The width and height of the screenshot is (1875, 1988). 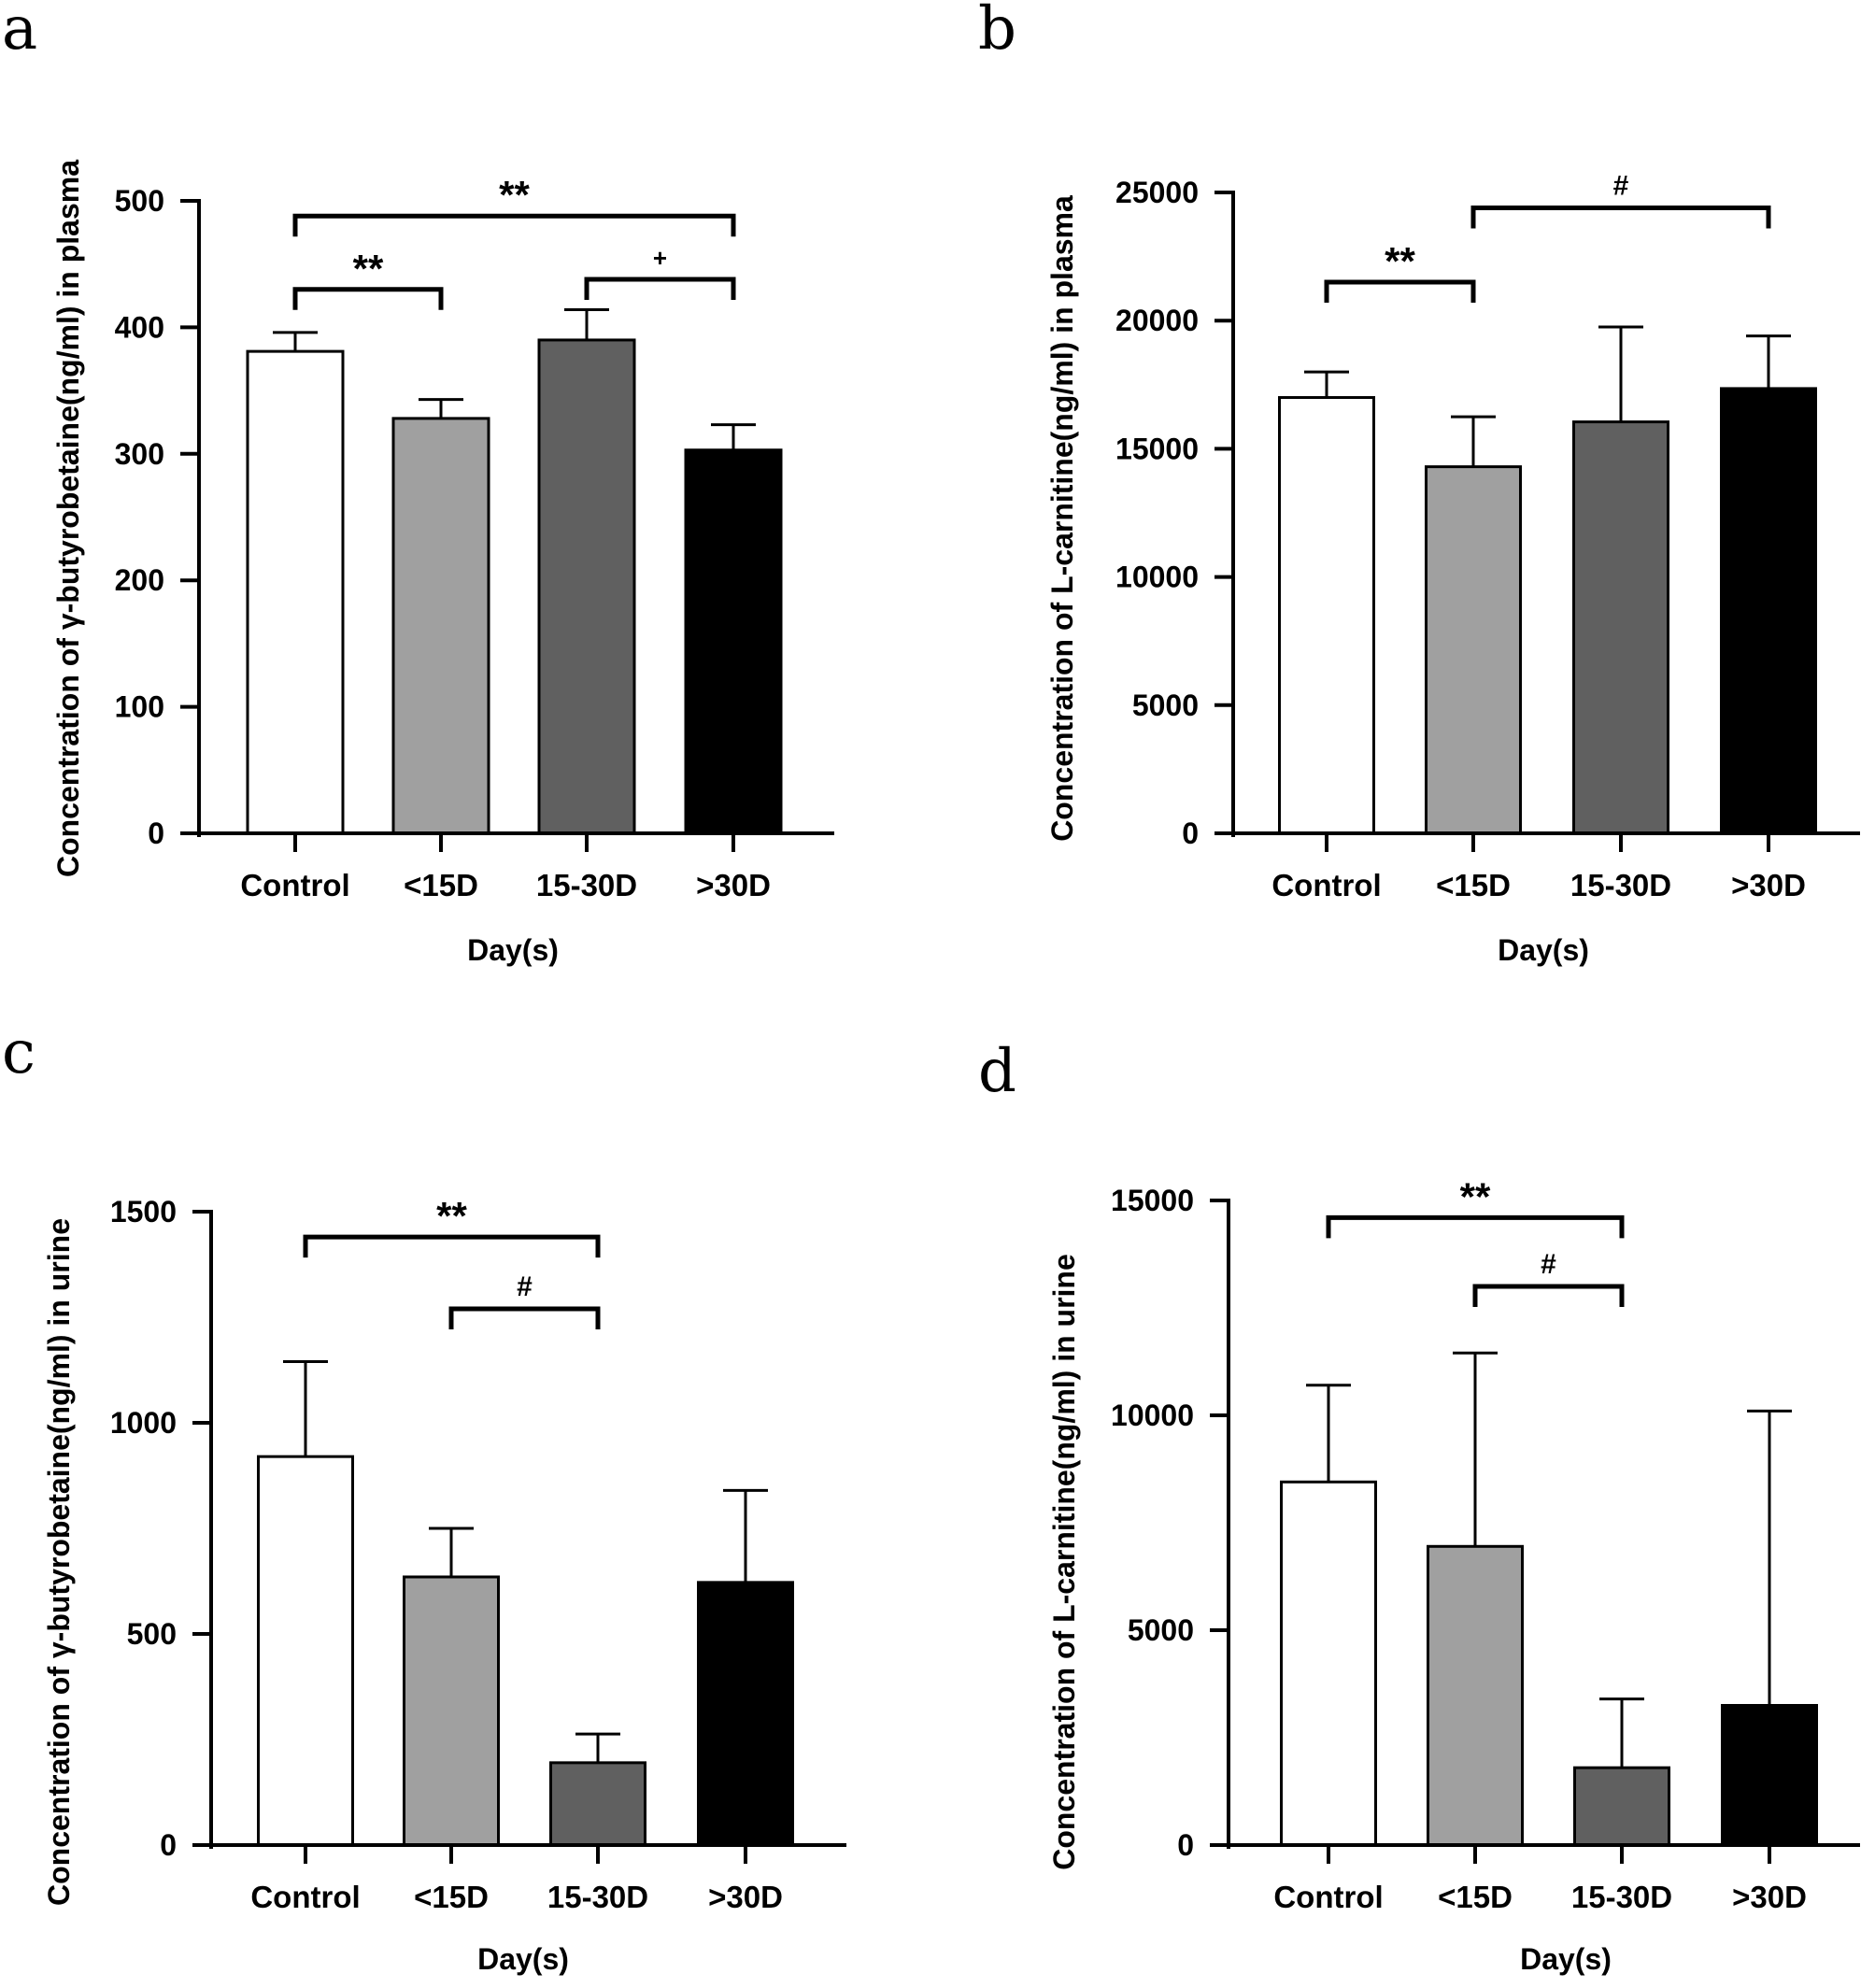 I want to click on panel-d-category-label-3: >30D, so click(x=1770, y=1897).